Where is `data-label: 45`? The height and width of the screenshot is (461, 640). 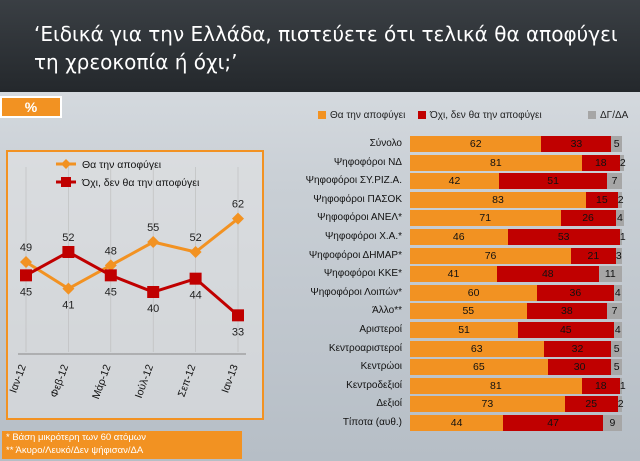
data-label: 45 is located at coordinates (26, 292).